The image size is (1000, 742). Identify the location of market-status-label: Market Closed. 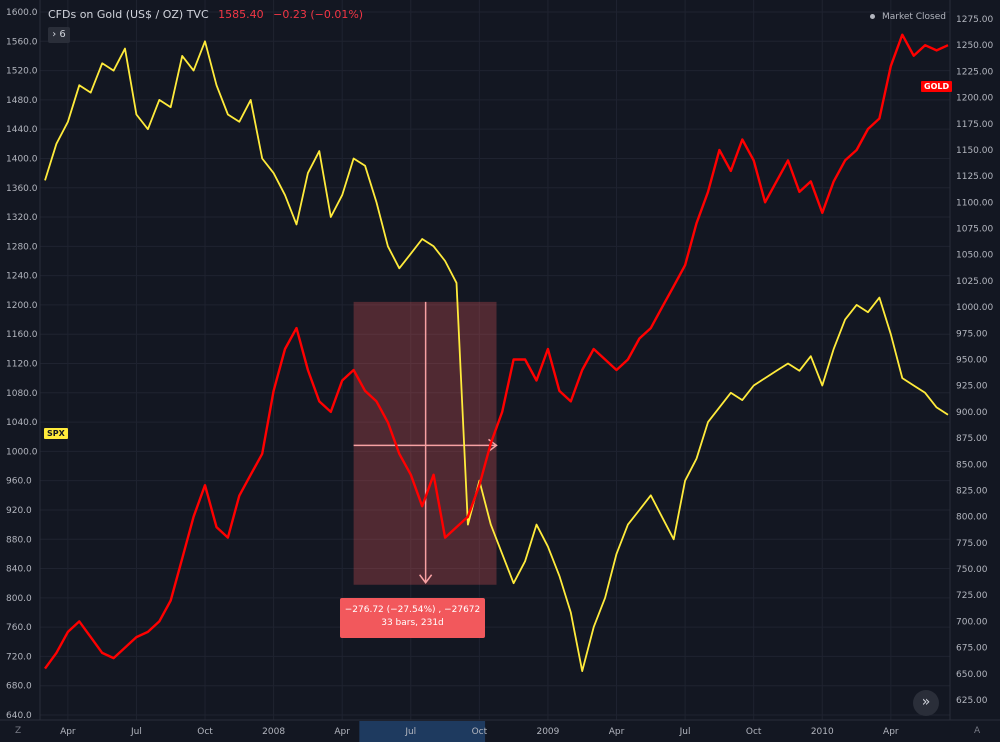
(913, 17).